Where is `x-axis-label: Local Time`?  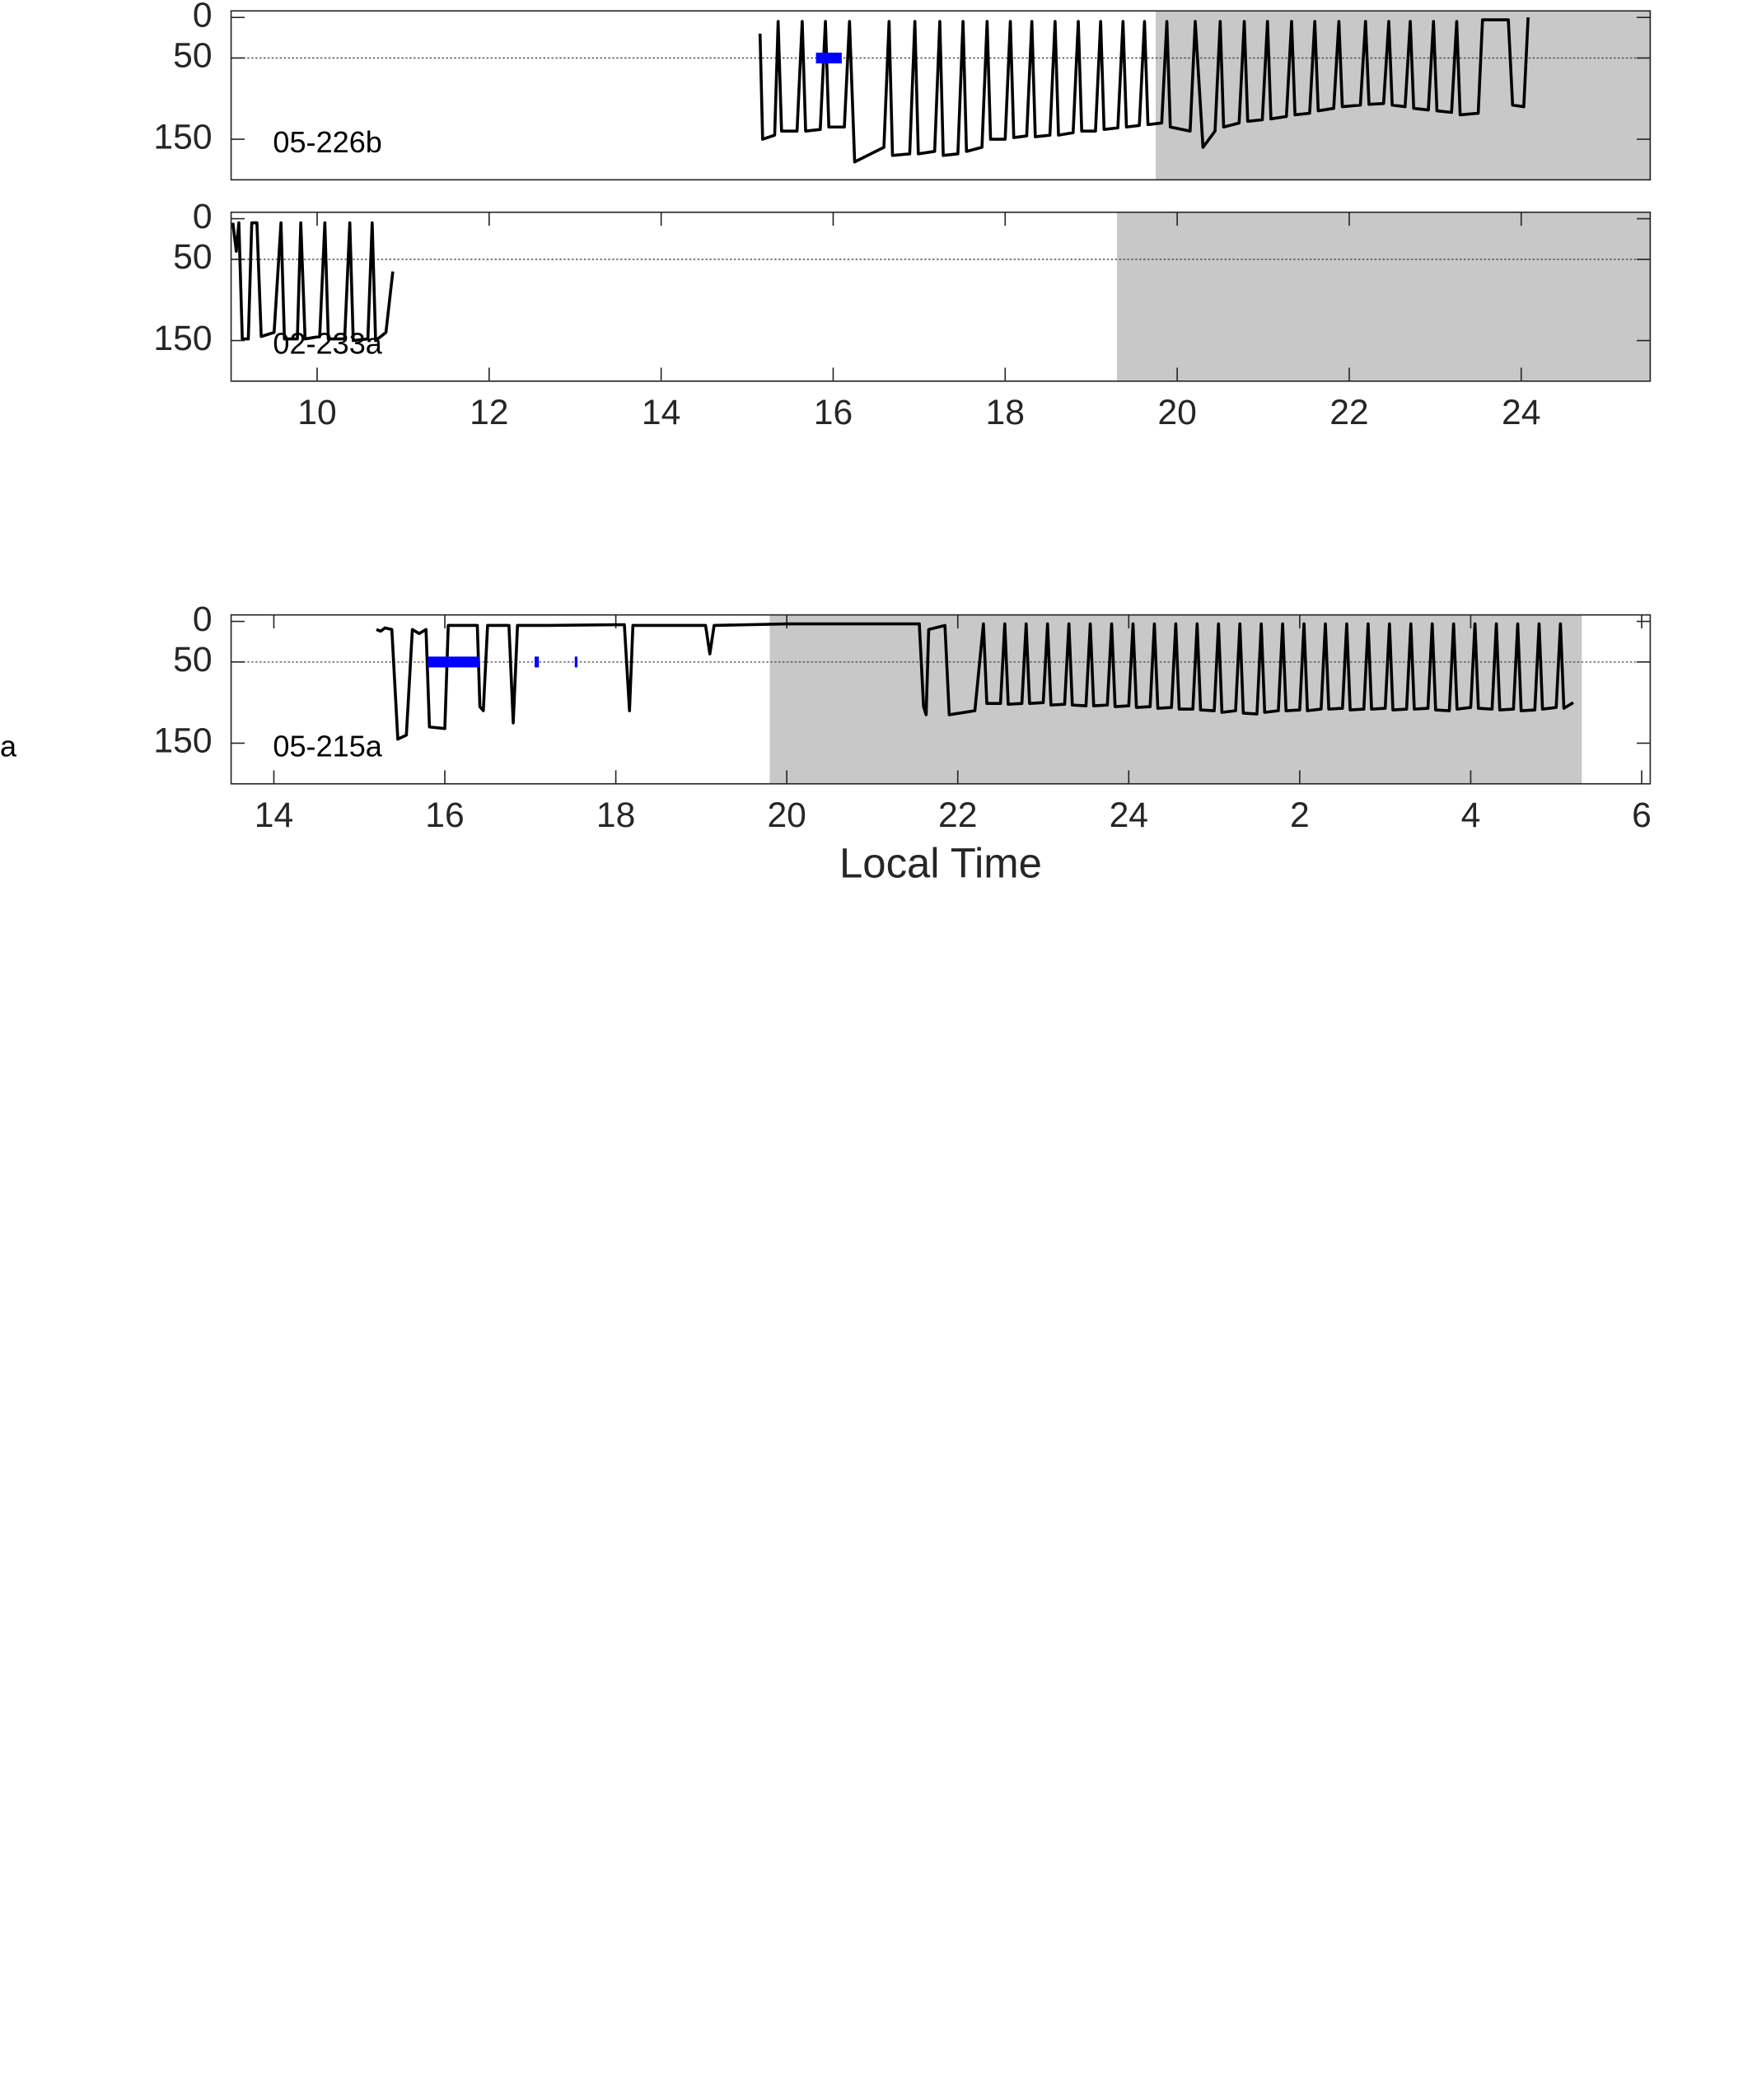
x-axis-label: Local Time is located at coordinates (940, 862).